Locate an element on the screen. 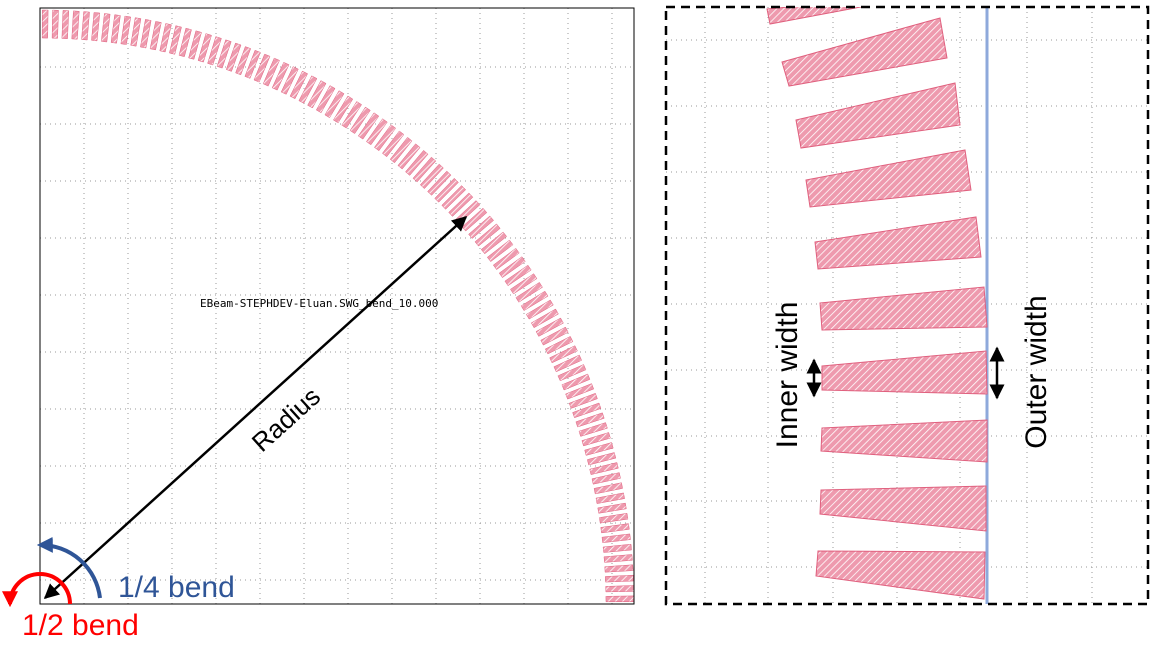  outer-width-label: Outer width is located at coordinates (1036, 371).